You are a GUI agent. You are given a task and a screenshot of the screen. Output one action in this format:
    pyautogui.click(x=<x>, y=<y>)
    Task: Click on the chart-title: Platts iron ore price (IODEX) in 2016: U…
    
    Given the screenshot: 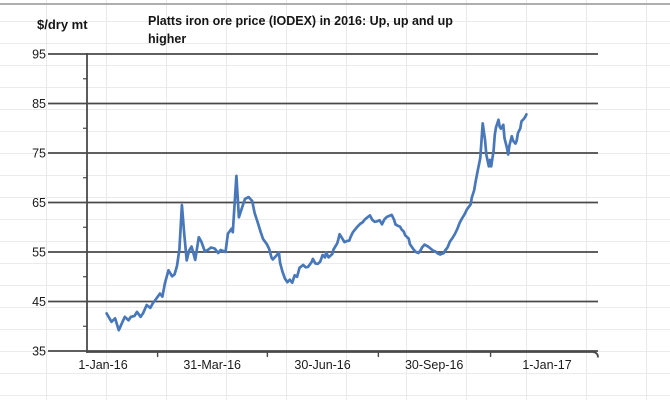 What is the action you would take?
    pyautogui.click(x=313, y=30)
    